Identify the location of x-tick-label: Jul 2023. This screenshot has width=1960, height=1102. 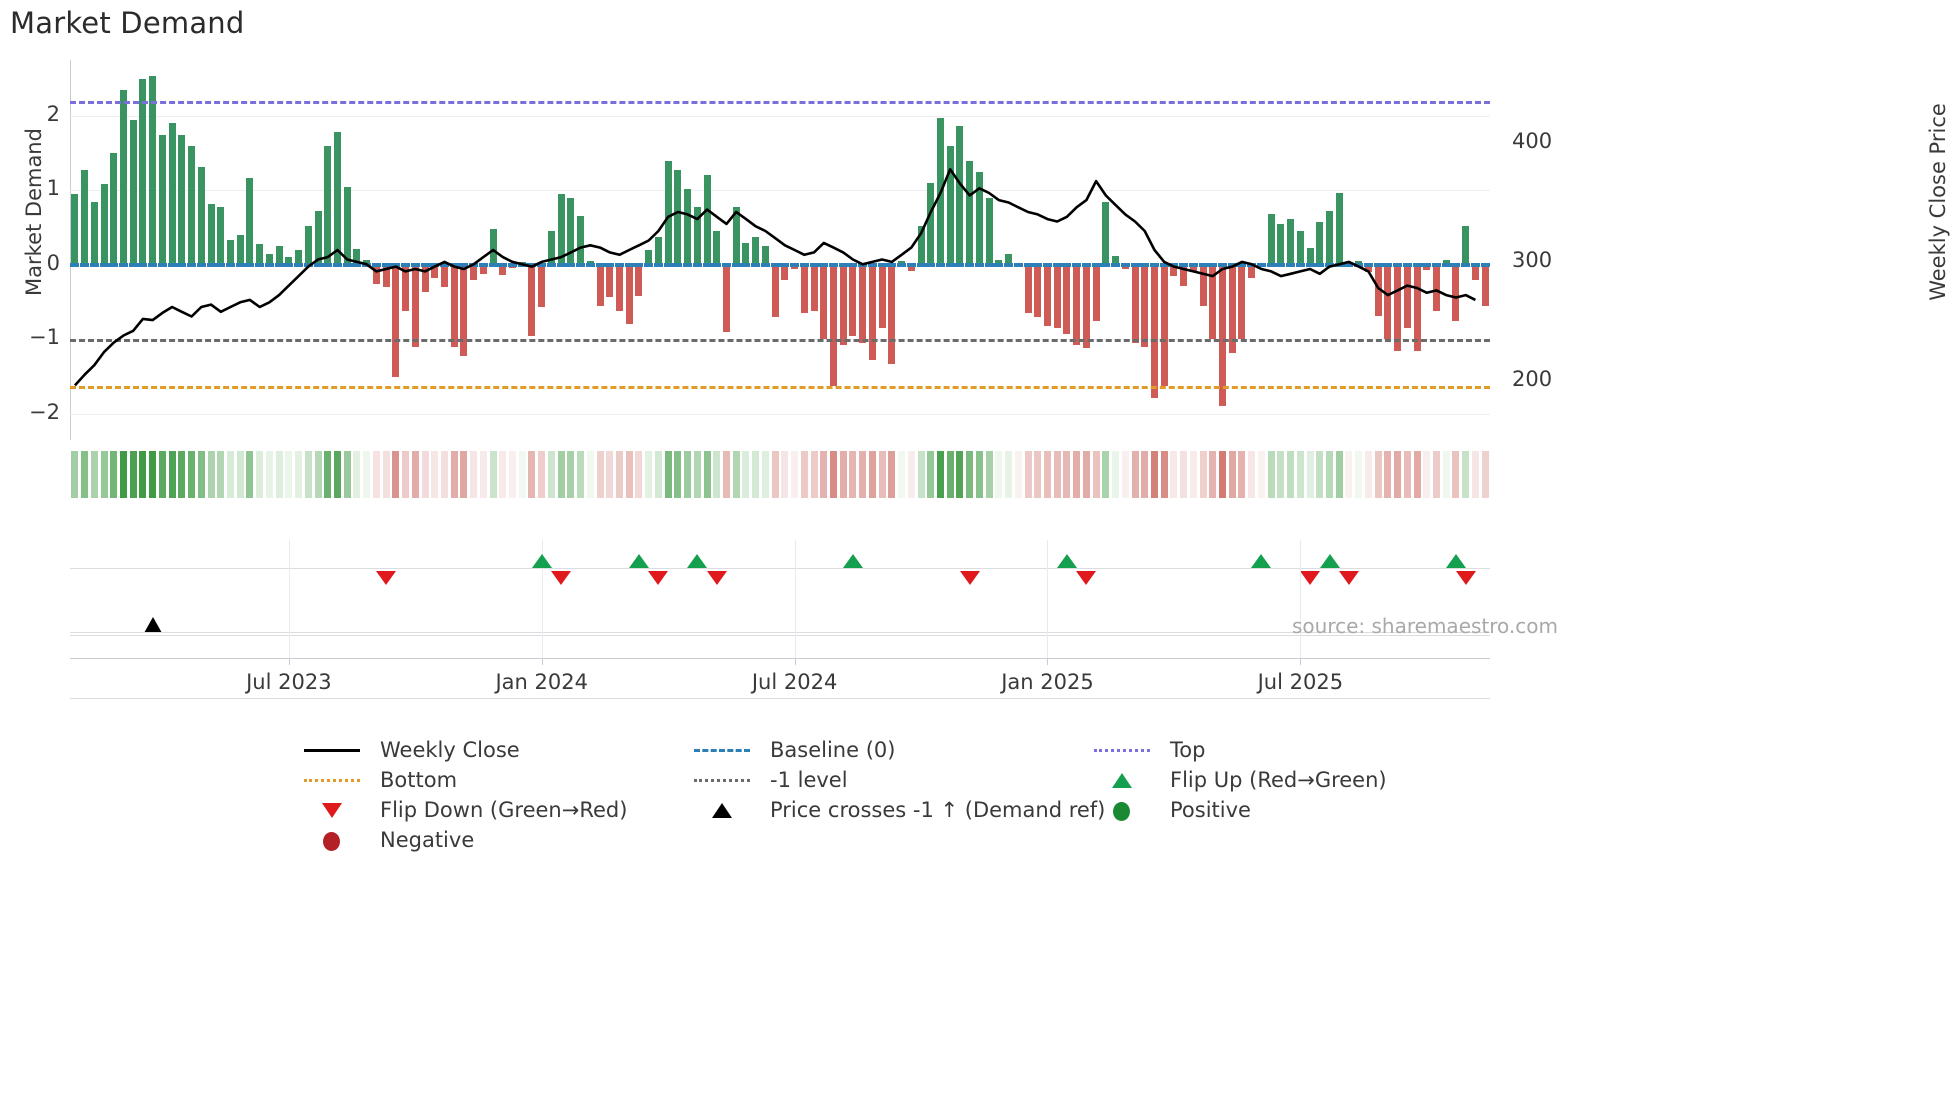
(289, 682).